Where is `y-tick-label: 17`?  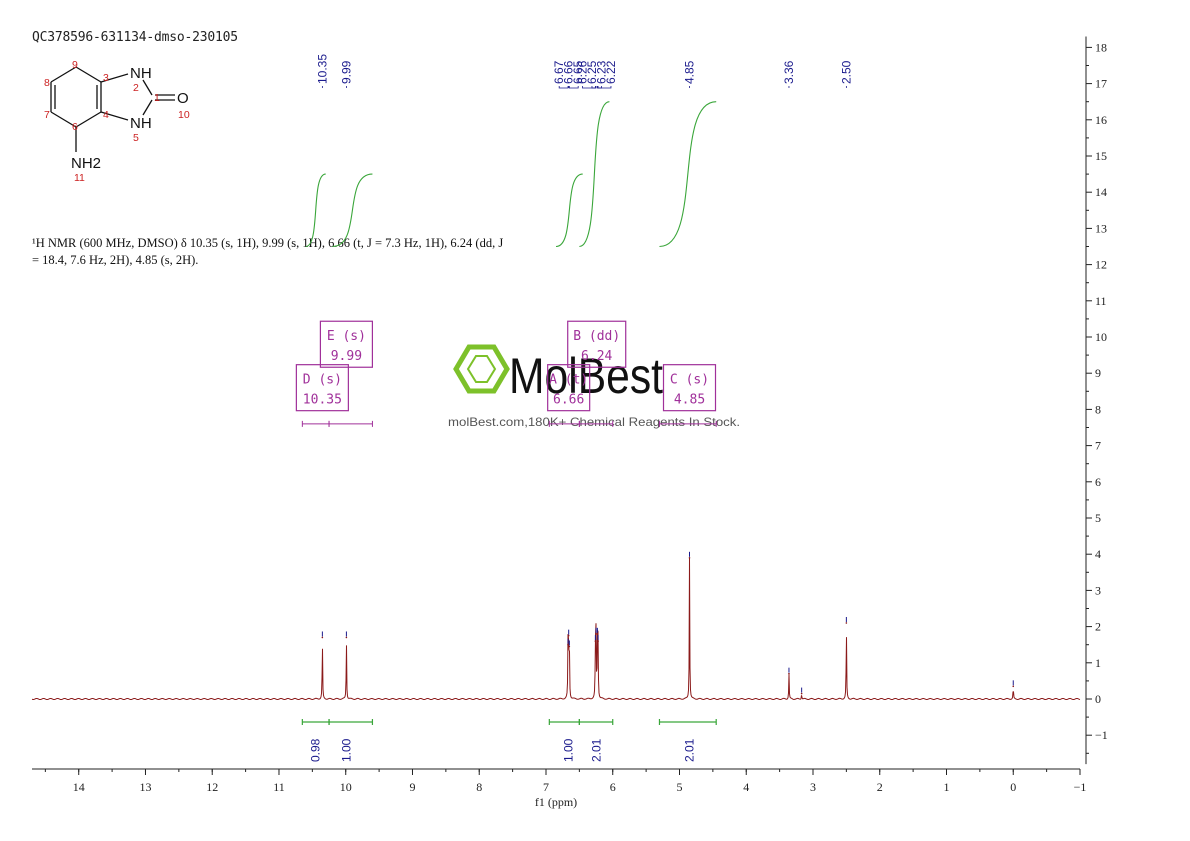
y-tick-label: 17 is located at coordinates (1101, 84).